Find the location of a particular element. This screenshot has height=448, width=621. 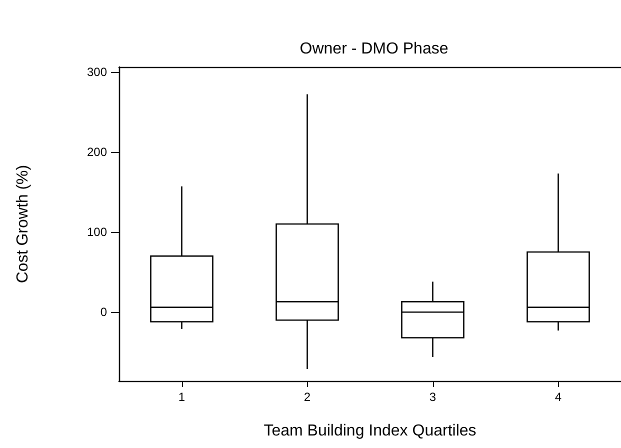

x-axis-title: Team Building Index Quartiles is located at coordinates (370, 431).